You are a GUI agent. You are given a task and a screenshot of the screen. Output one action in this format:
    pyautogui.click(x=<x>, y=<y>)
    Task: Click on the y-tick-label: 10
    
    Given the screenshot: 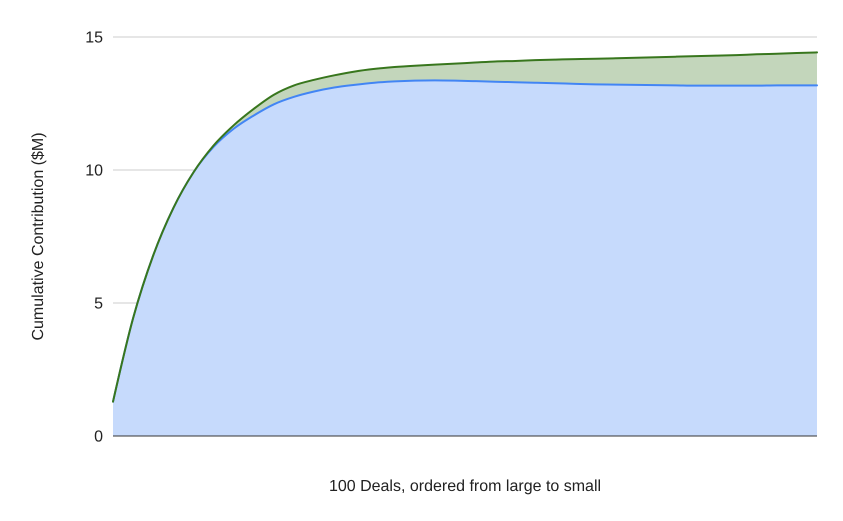 What is the action you would take?
    pyautogui.click(x=94, y=171)
    